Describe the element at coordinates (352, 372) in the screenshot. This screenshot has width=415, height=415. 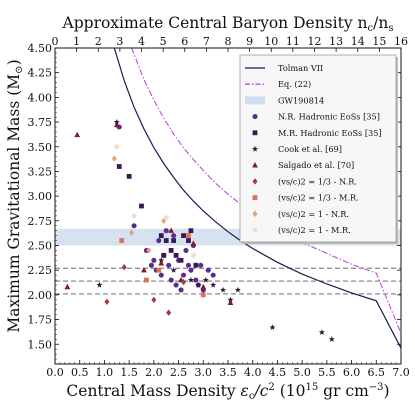
I see `x-tick-label: 6.0` at that location.